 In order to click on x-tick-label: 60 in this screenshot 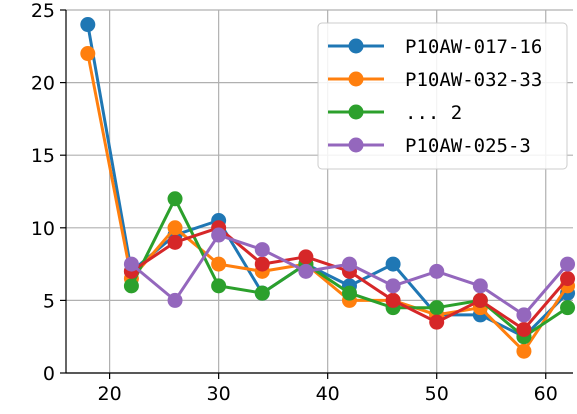, I will do `click(546, 394)`.